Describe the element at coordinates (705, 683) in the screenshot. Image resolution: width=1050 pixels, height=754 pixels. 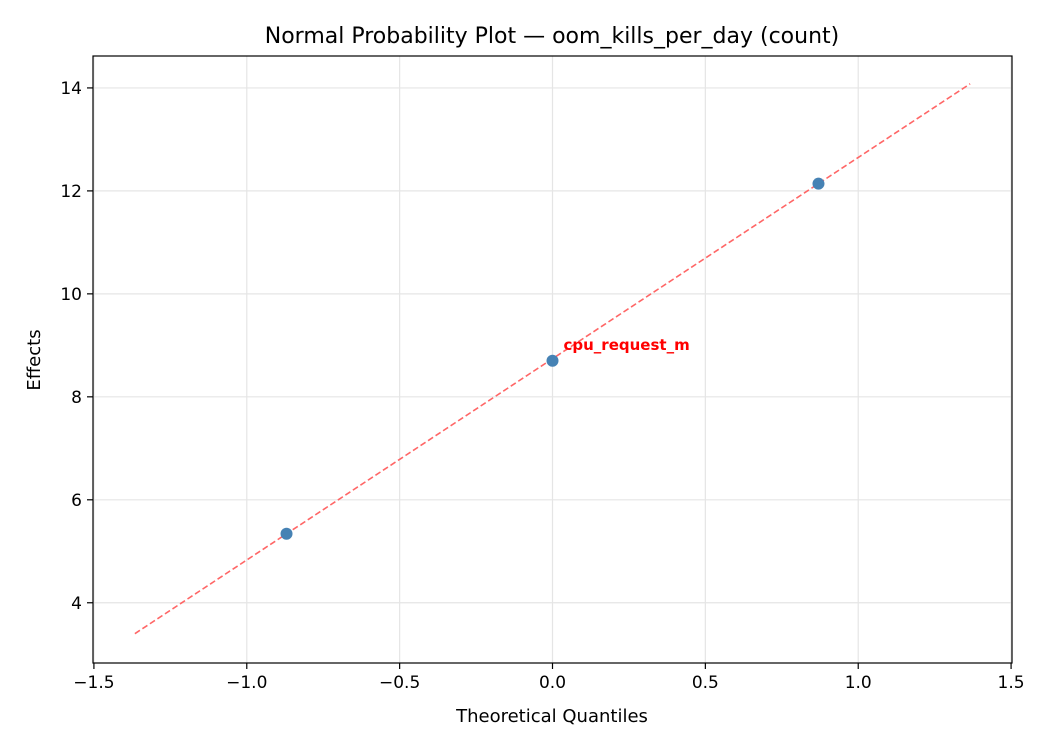
I see `x-tick-label: 0.5` at that location.